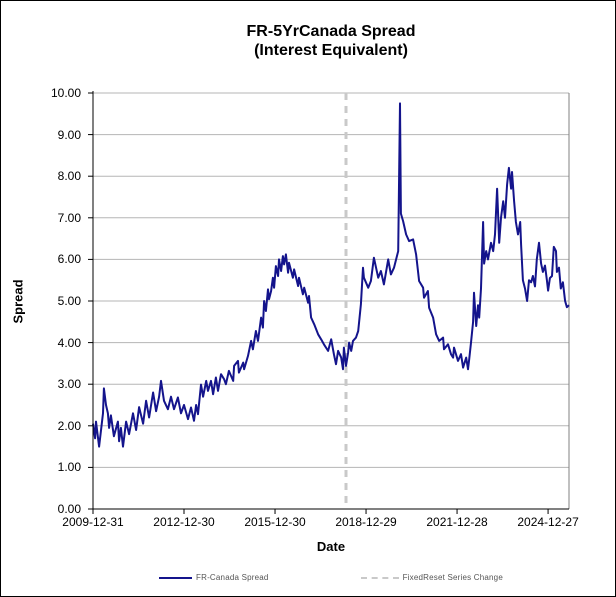 The height and width of the screenshot is (597, 616). Describe the element at coordinates (232, 577) in the screenshot. I see `legend-series-label: FR-Canada Spread` at that location.